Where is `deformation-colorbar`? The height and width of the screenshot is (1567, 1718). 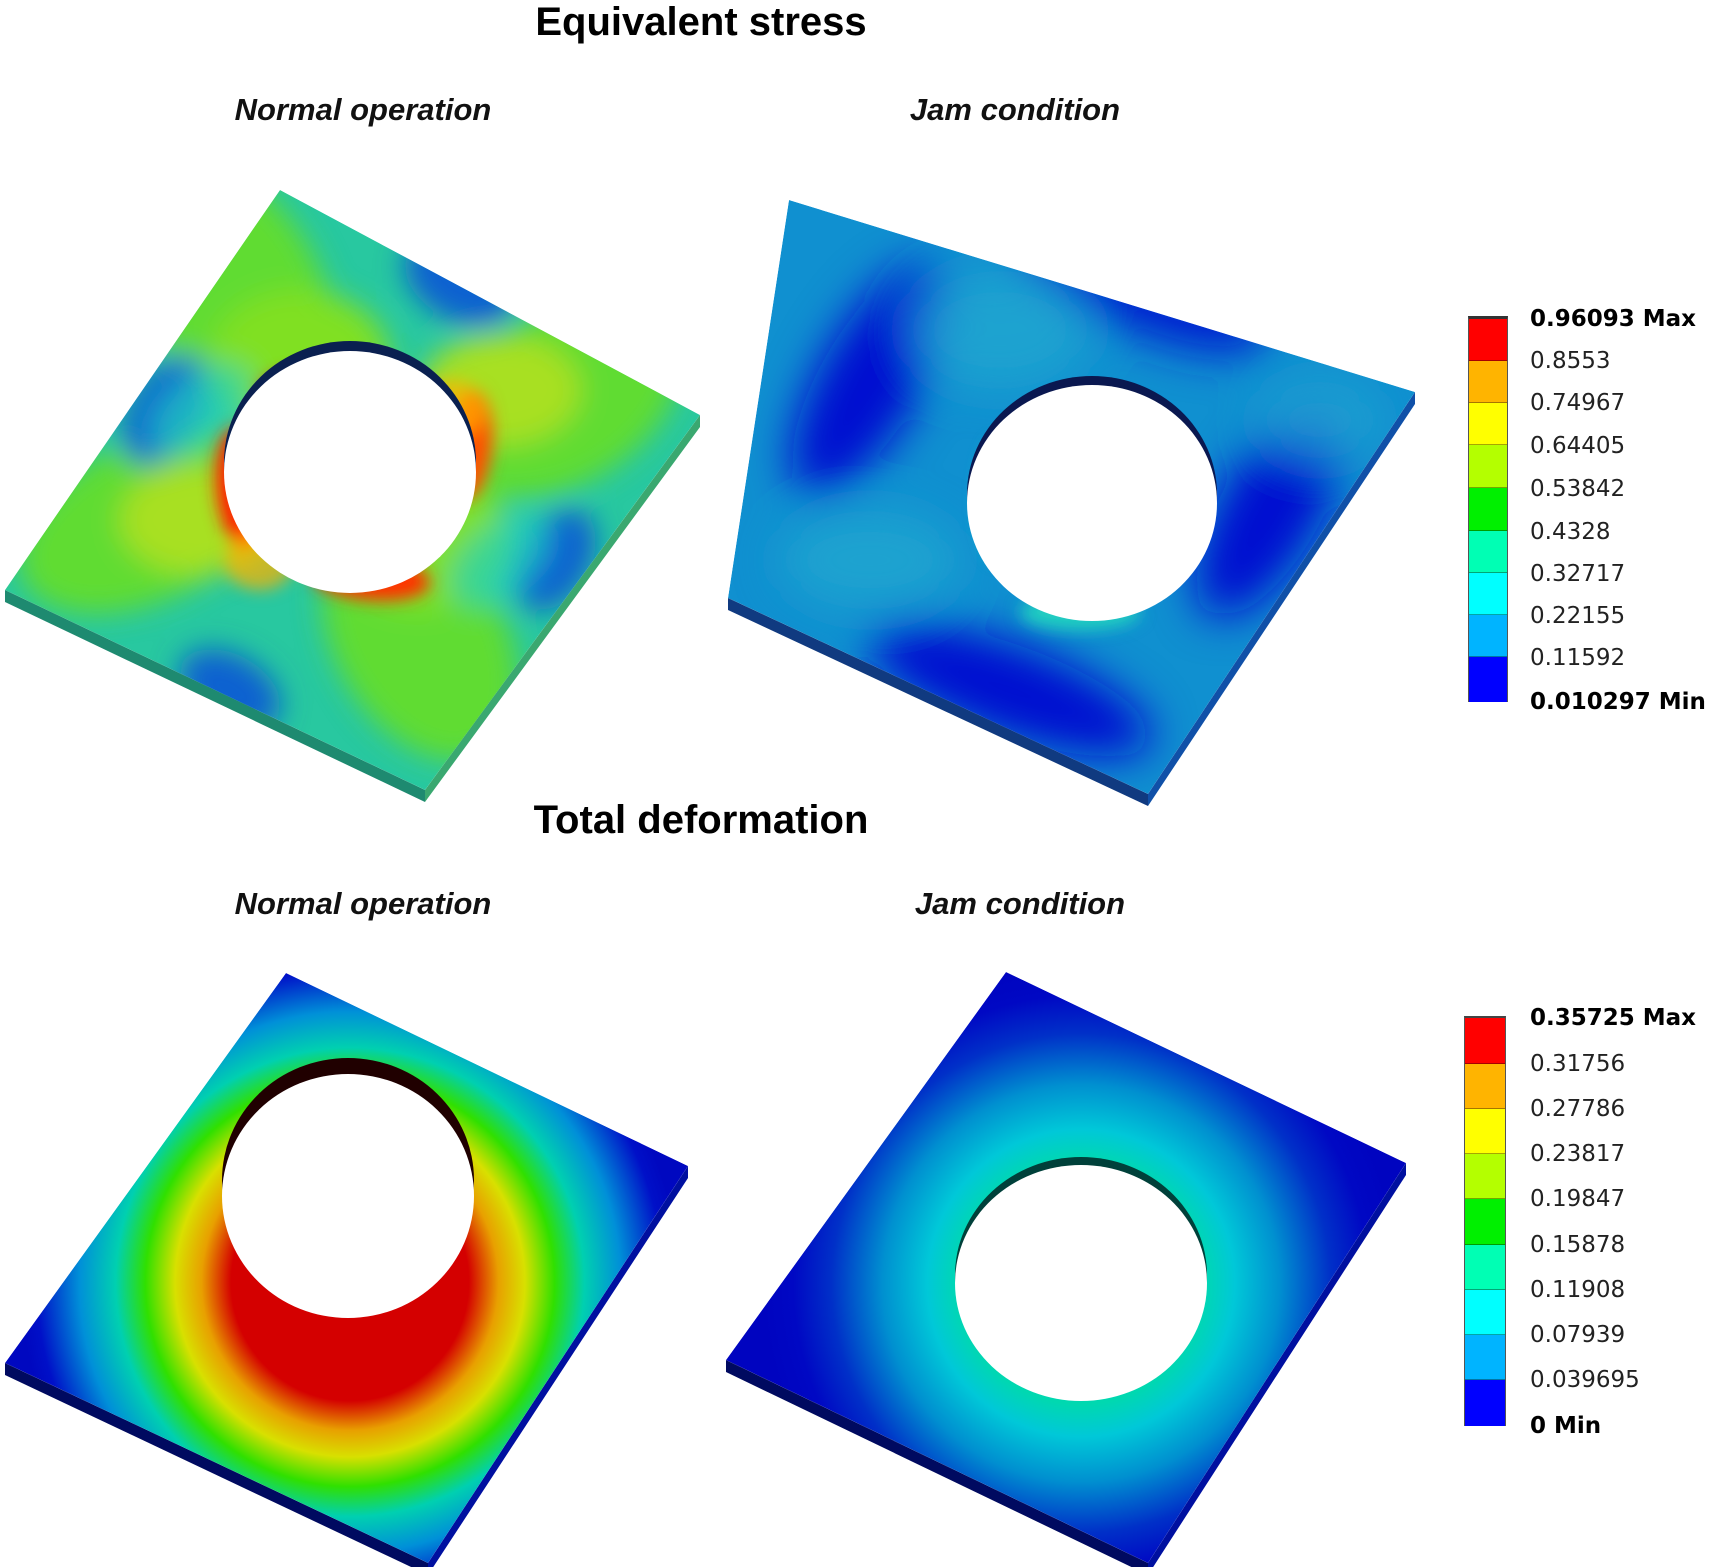
deformation-colorbar is located at coordinates (1485, 1221).